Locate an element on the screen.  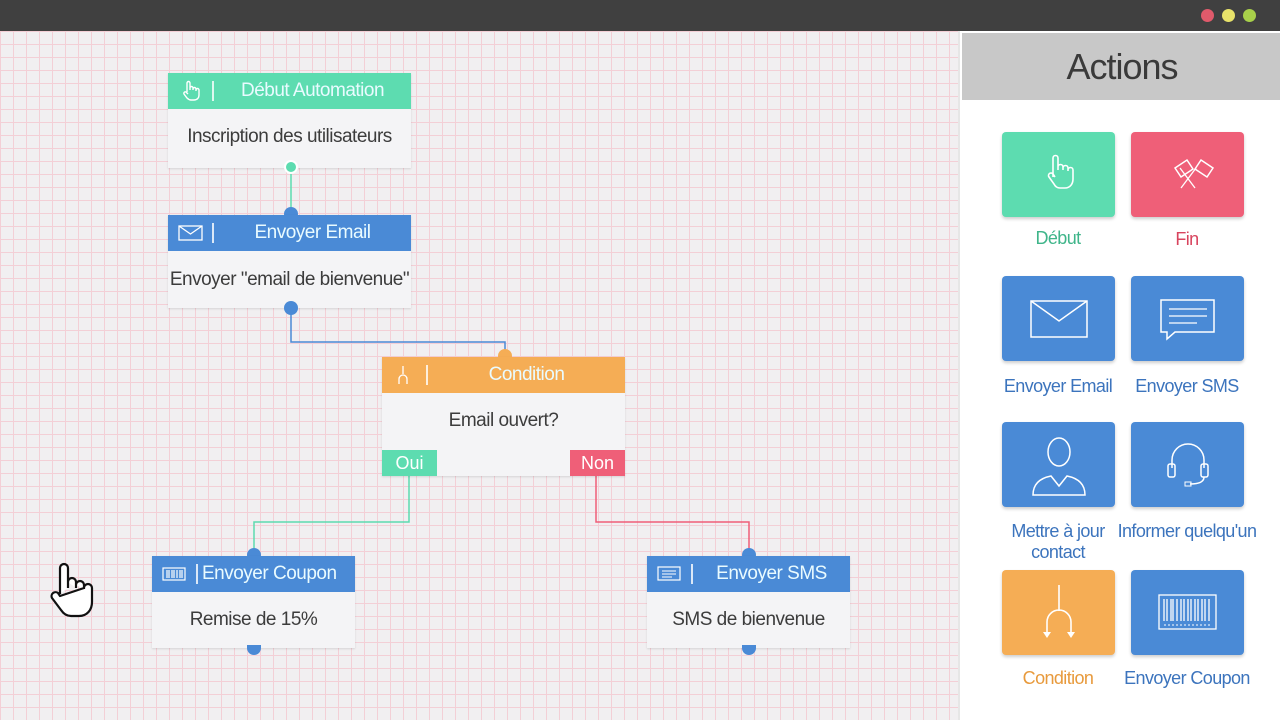
node-header: Envoyer SMS is located at coordinates (748, 574).